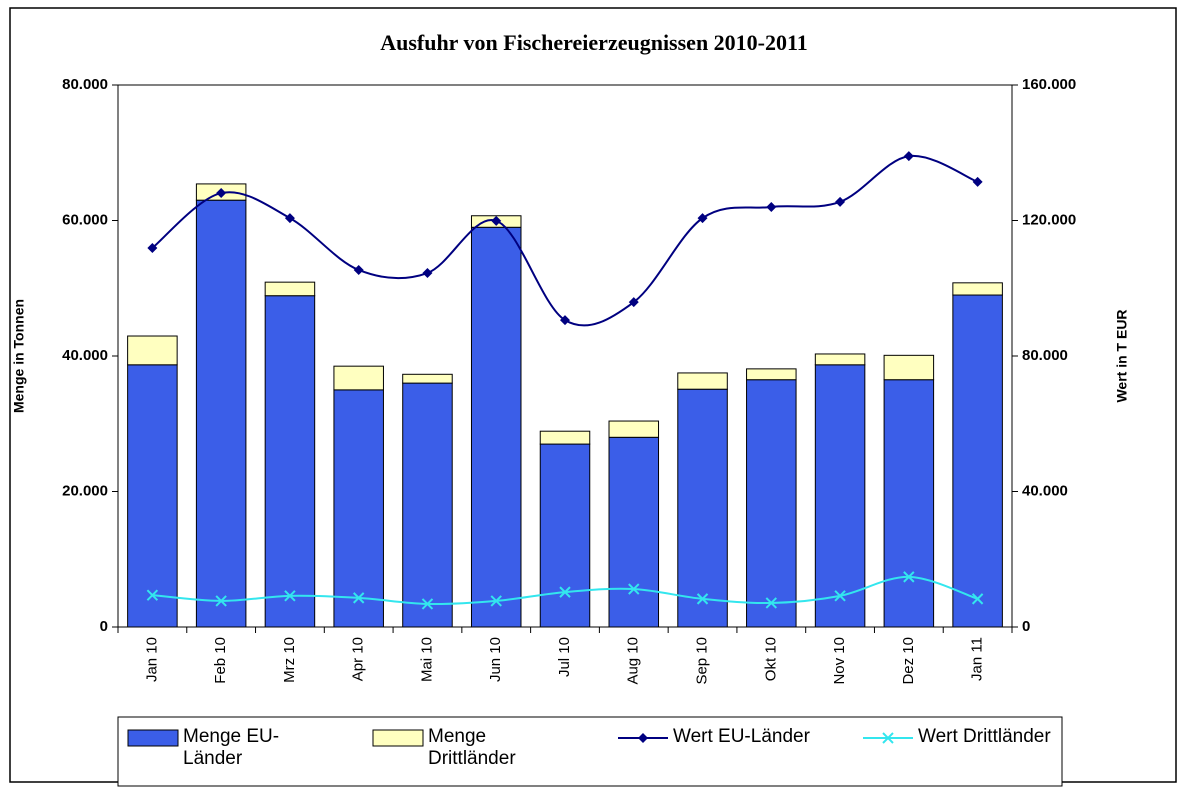 The height and width of the screenshot is (794, 1187). I want to click on x-tick-label: Jan 11, so click(977, 659).